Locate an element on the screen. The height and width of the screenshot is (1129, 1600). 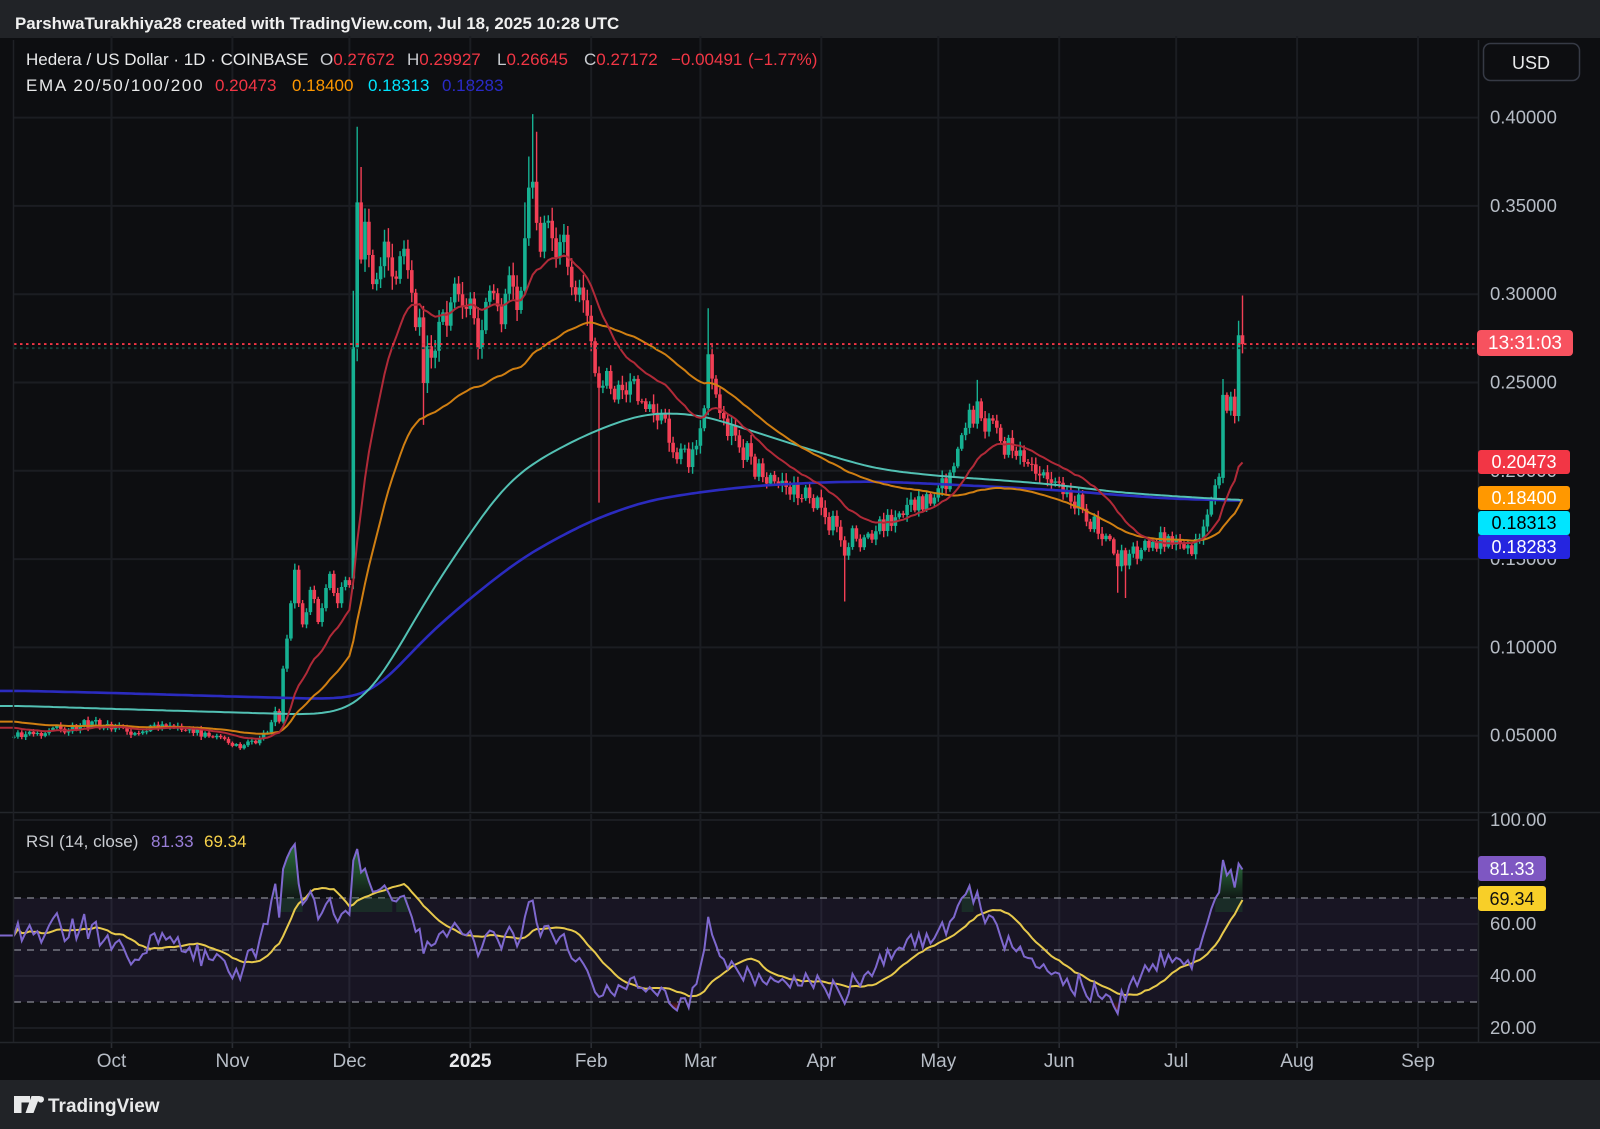
svg-text: Nov is located at coordinates (233, 1061).